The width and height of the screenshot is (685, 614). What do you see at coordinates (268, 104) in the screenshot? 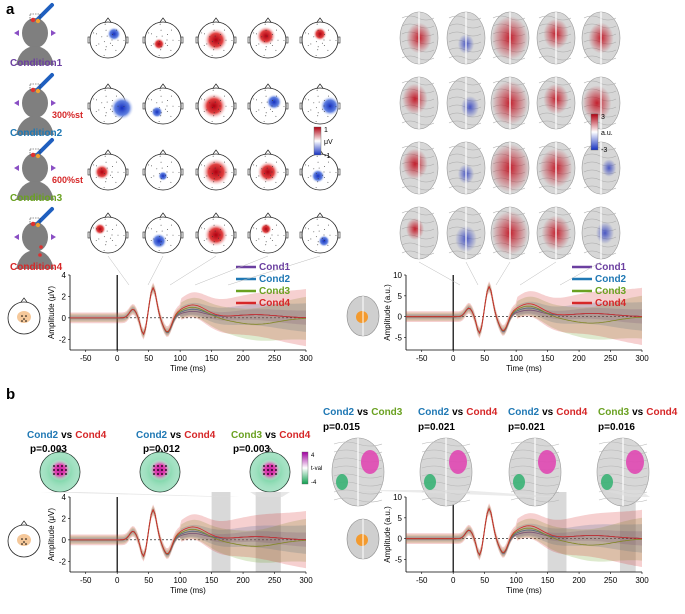
I see `topomap-cond2-t4` at bounding box center [268, 104].